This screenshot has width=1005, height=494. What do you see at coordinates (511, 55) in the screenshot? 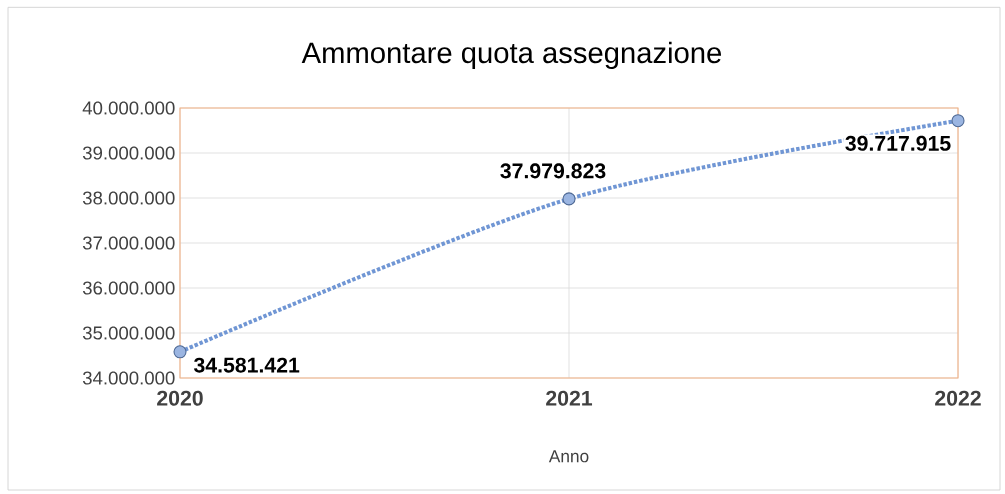
I see `chart-title: Ammontare quota assegnazione` at bounding box center [511, 55].